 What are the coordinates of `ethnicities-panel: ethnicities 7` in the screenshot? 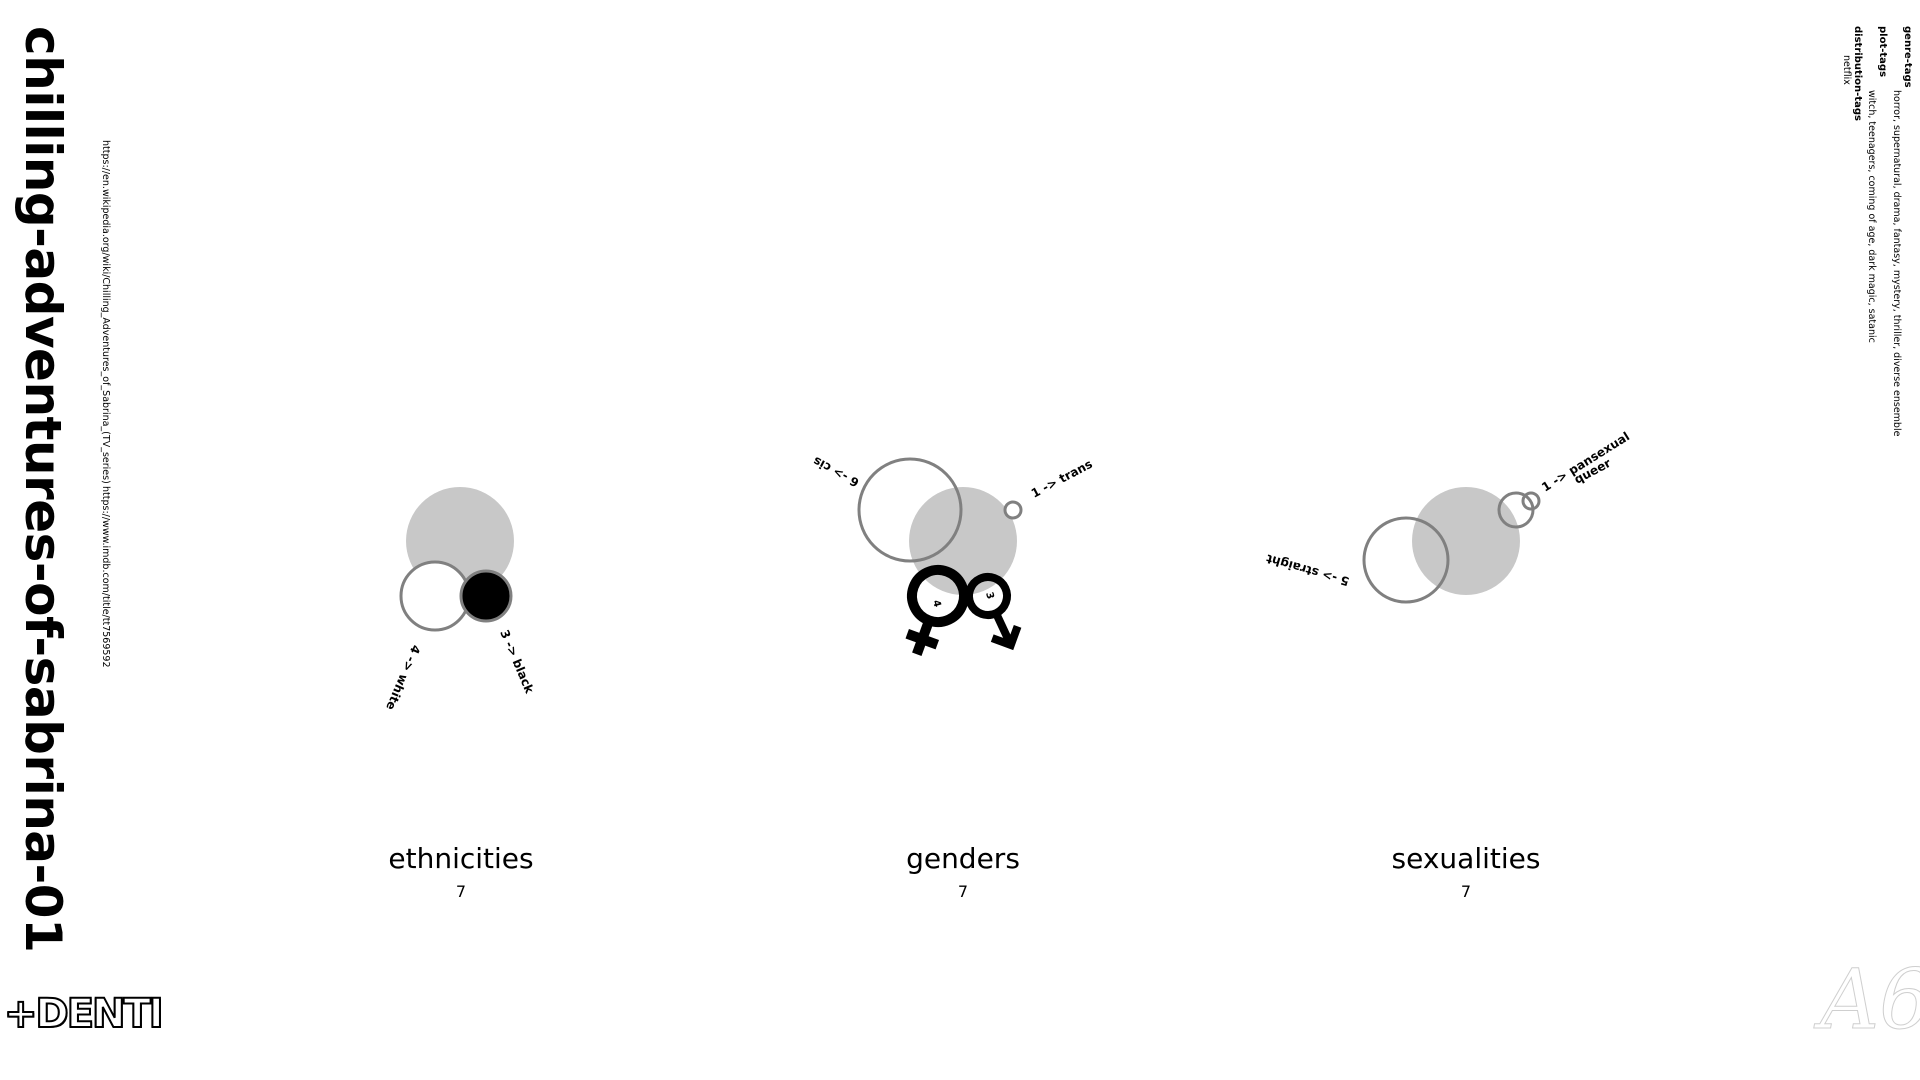 It's located at (461, 871).